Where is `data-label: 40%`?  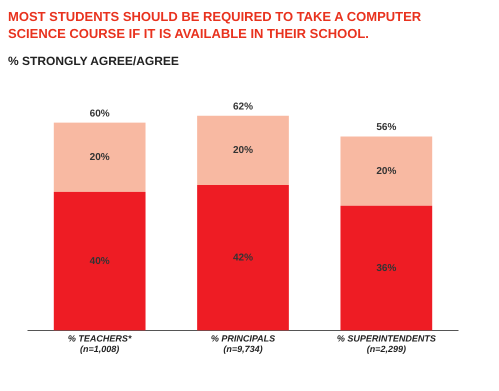 data-label: 40% is located at coordinates (100, 261).